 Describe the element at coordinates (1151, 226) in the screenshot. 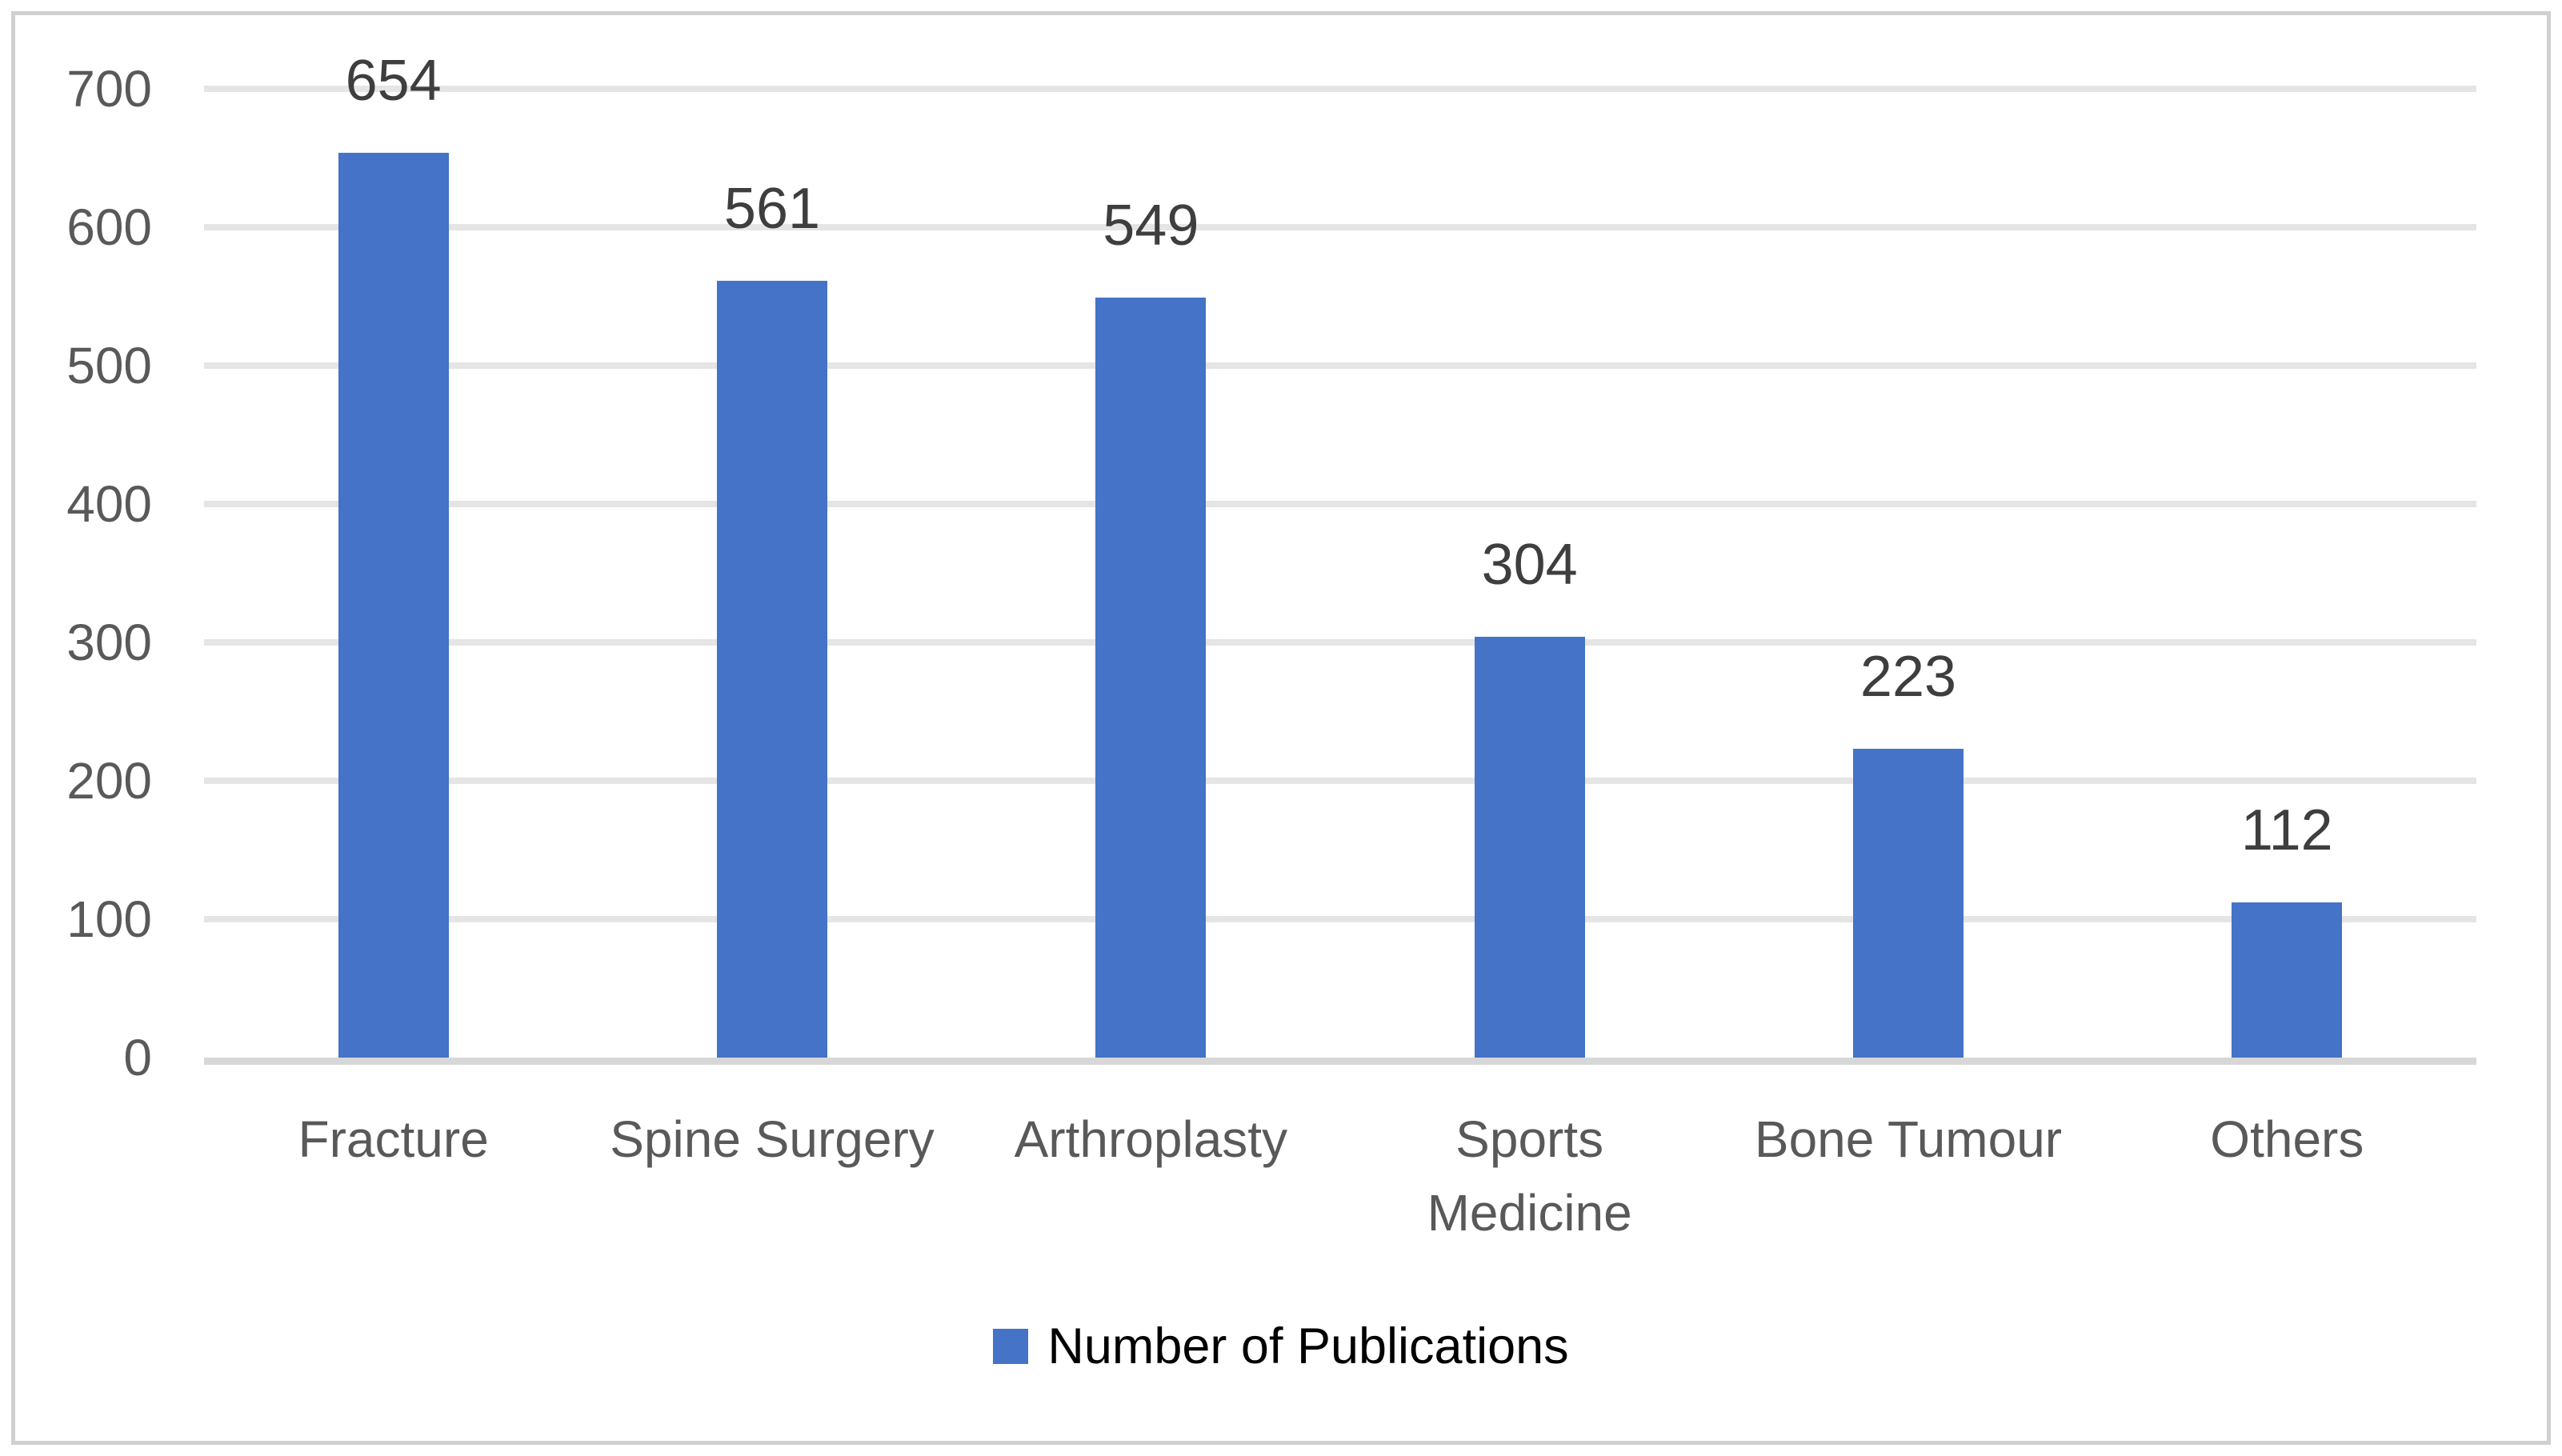

I see `bar-value-label: 549` at that location.